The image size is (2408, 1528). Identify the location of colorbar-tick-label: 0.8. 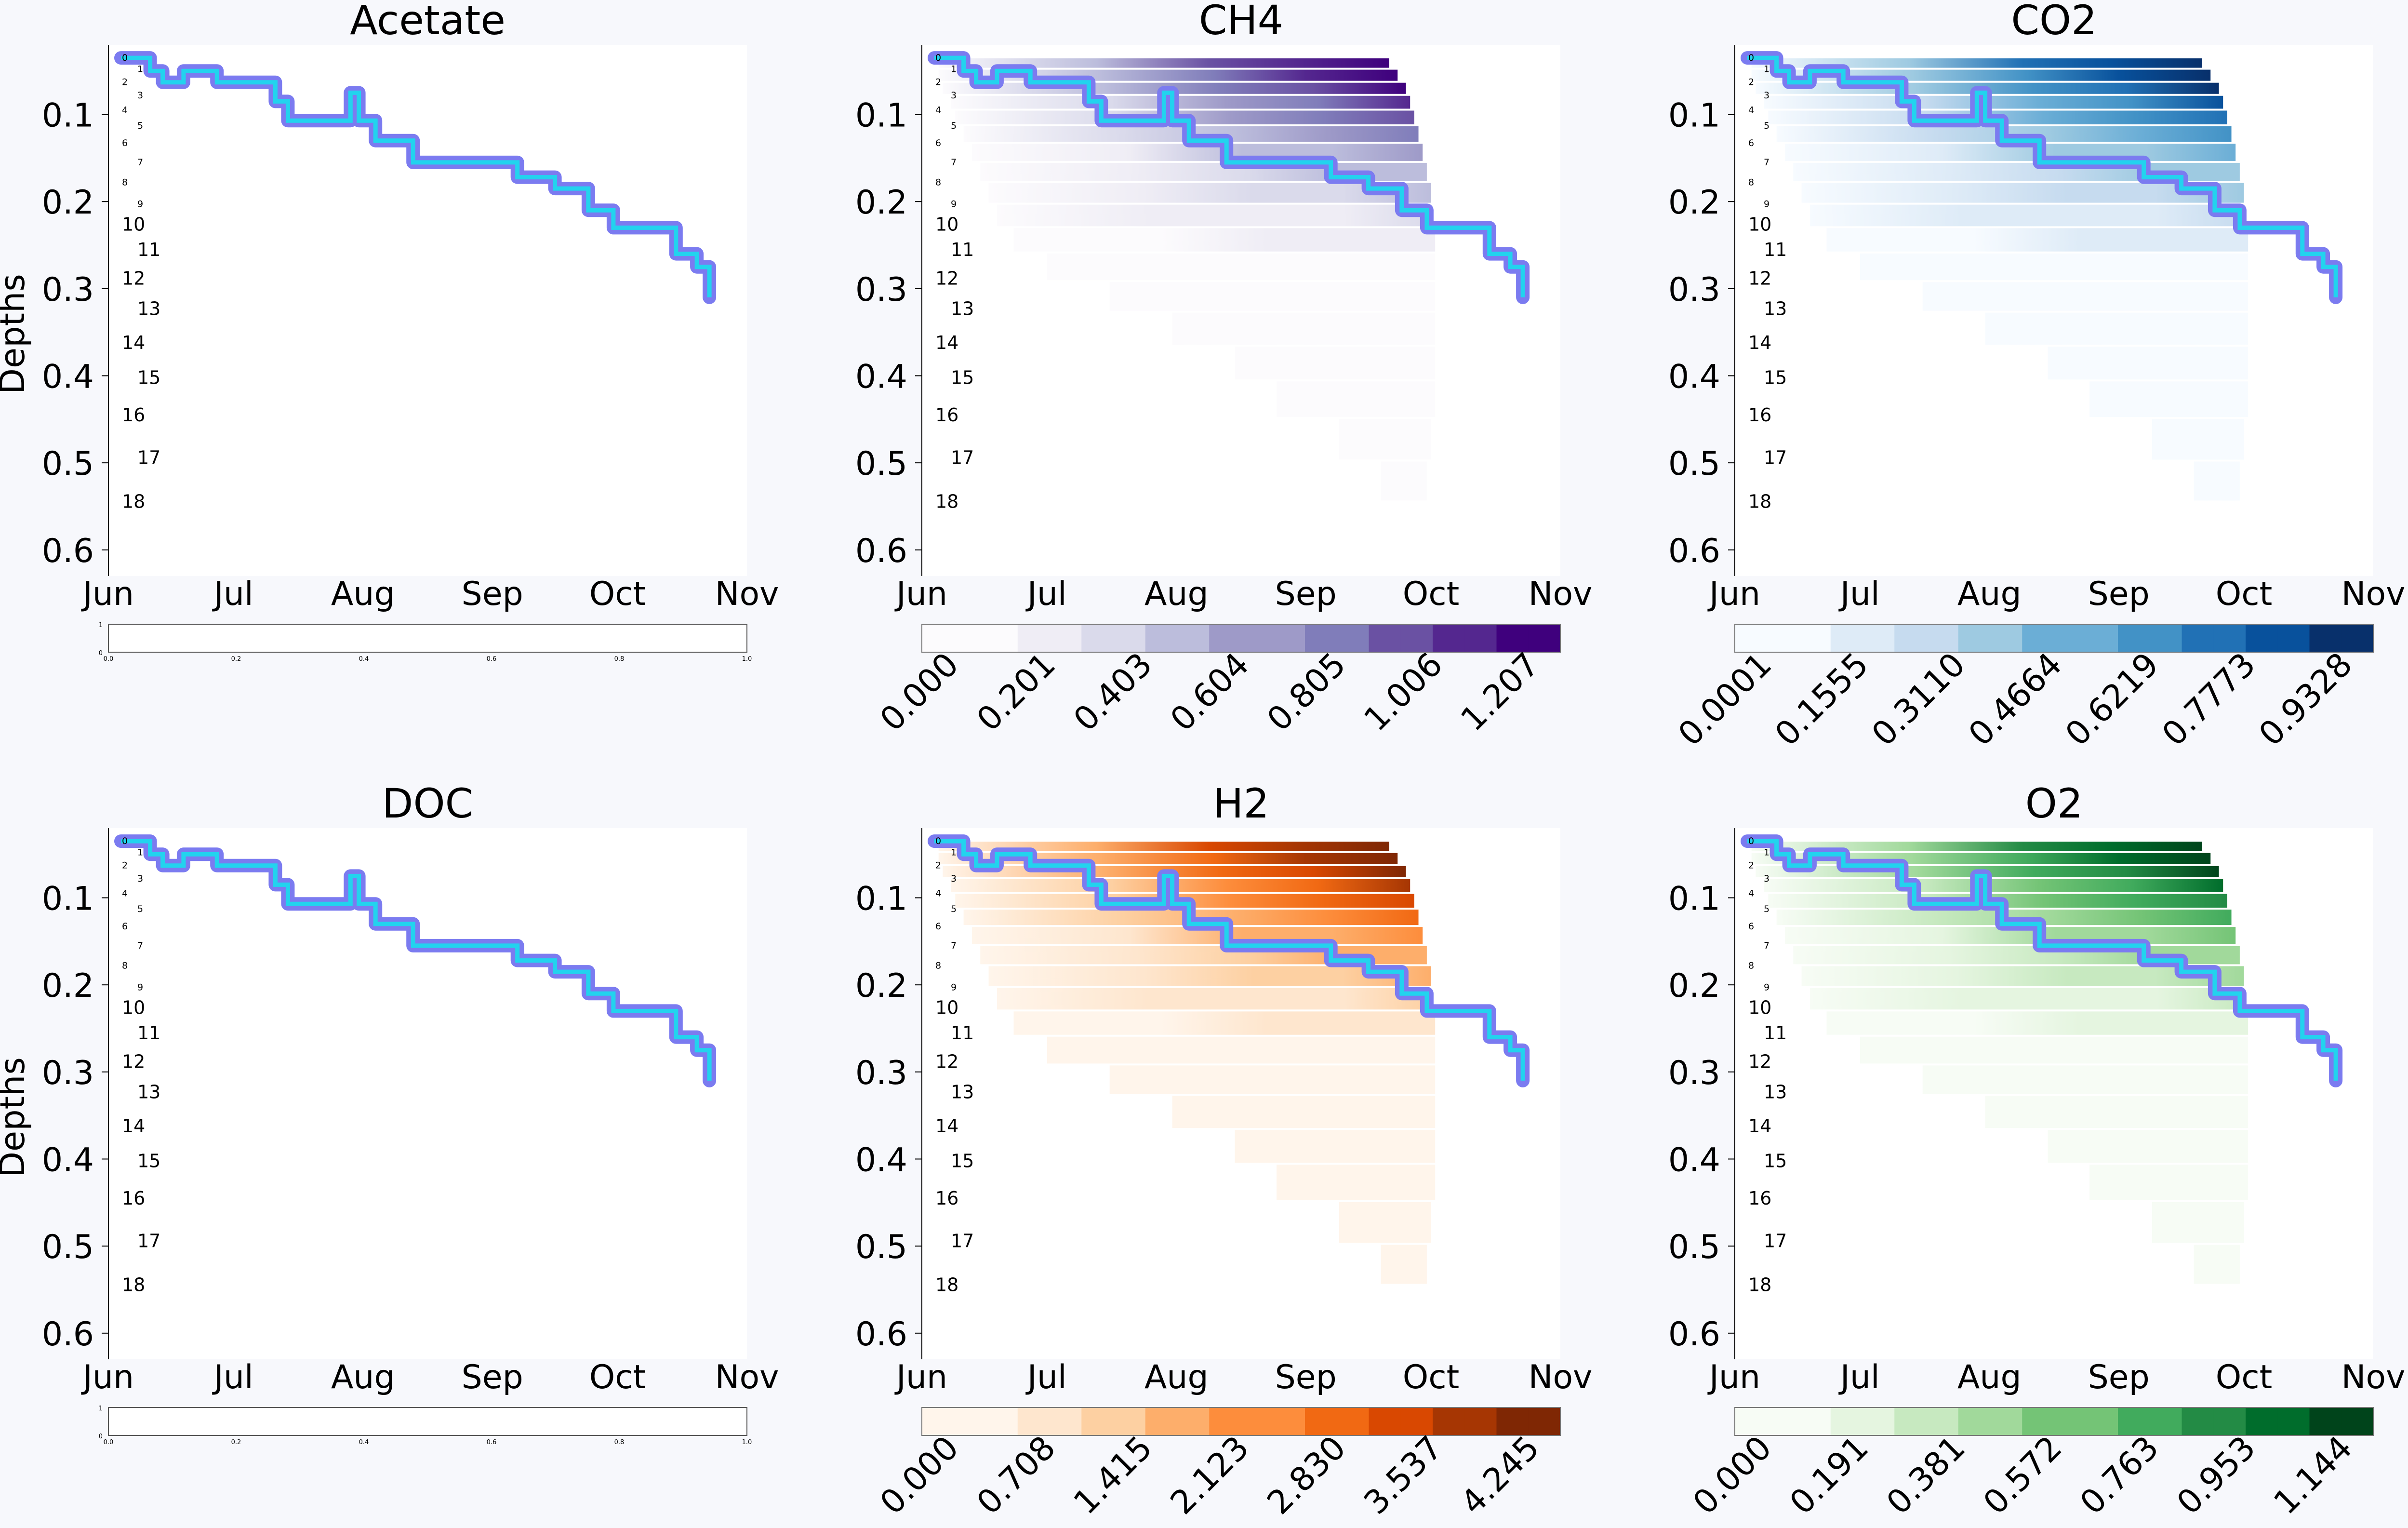
(619, 1442).